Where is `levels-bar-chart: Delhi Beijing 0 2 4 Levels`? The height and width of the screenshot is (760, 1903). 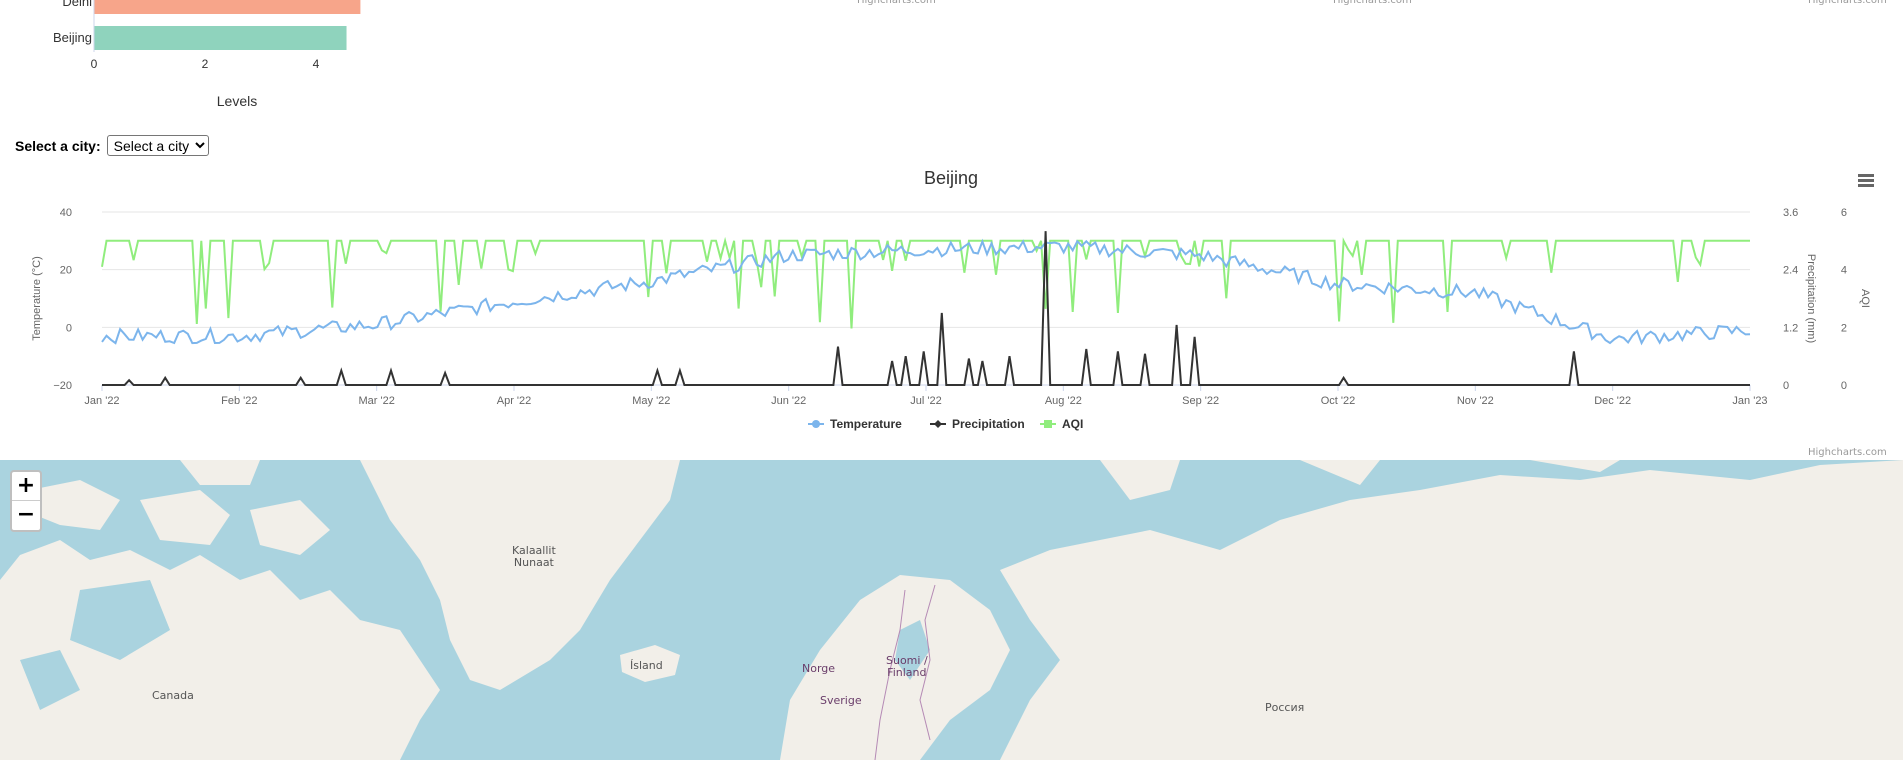 levels-bar-chart: Delhi Beijing 0 2 4 Levels is located at coordinates (240, 60).